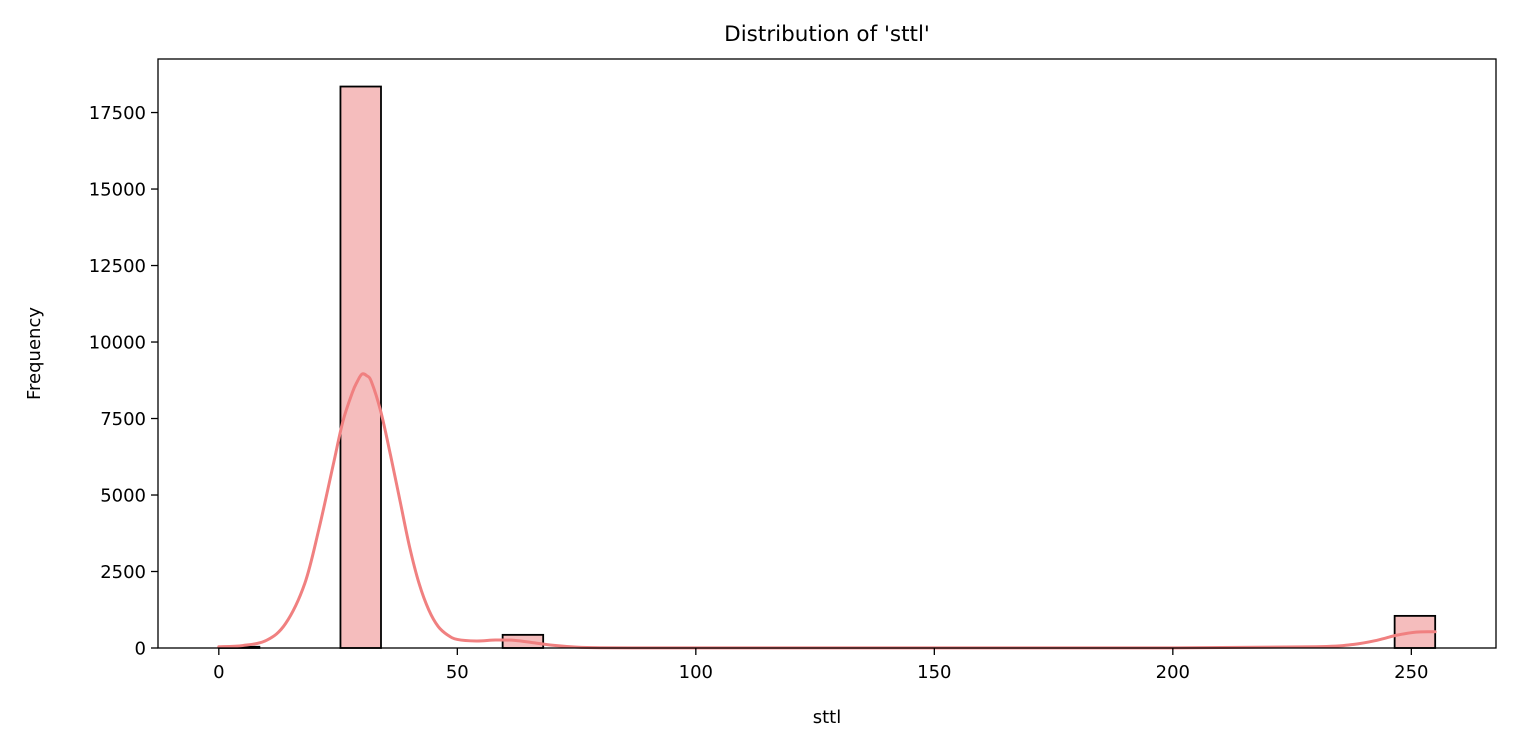 This screenshot has width=1516, height=748. I want to click on y-tick-label: 12500, so click(117, 266).